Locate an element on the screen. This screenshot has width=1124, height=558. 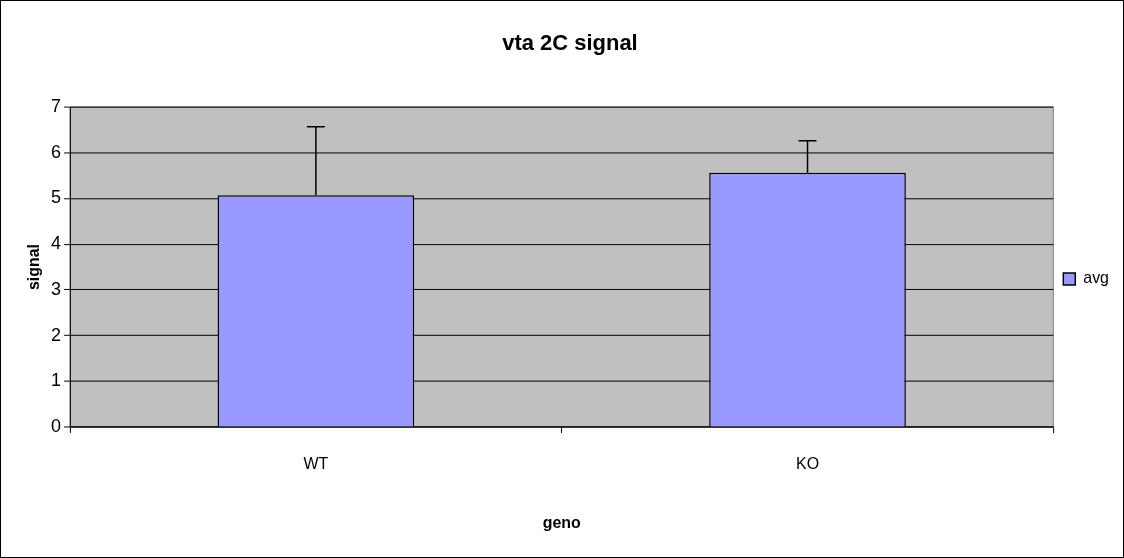
y-tick-label: 1 is located at coordinates (56, 380).